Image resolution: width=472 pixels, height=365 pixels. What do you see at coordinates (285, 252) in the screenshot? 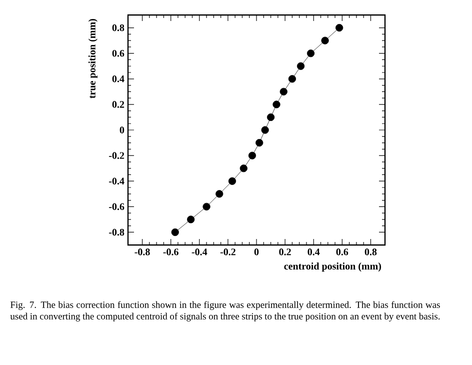
I see `x-tick-label: 0.2` at bounding box center [285, 252].